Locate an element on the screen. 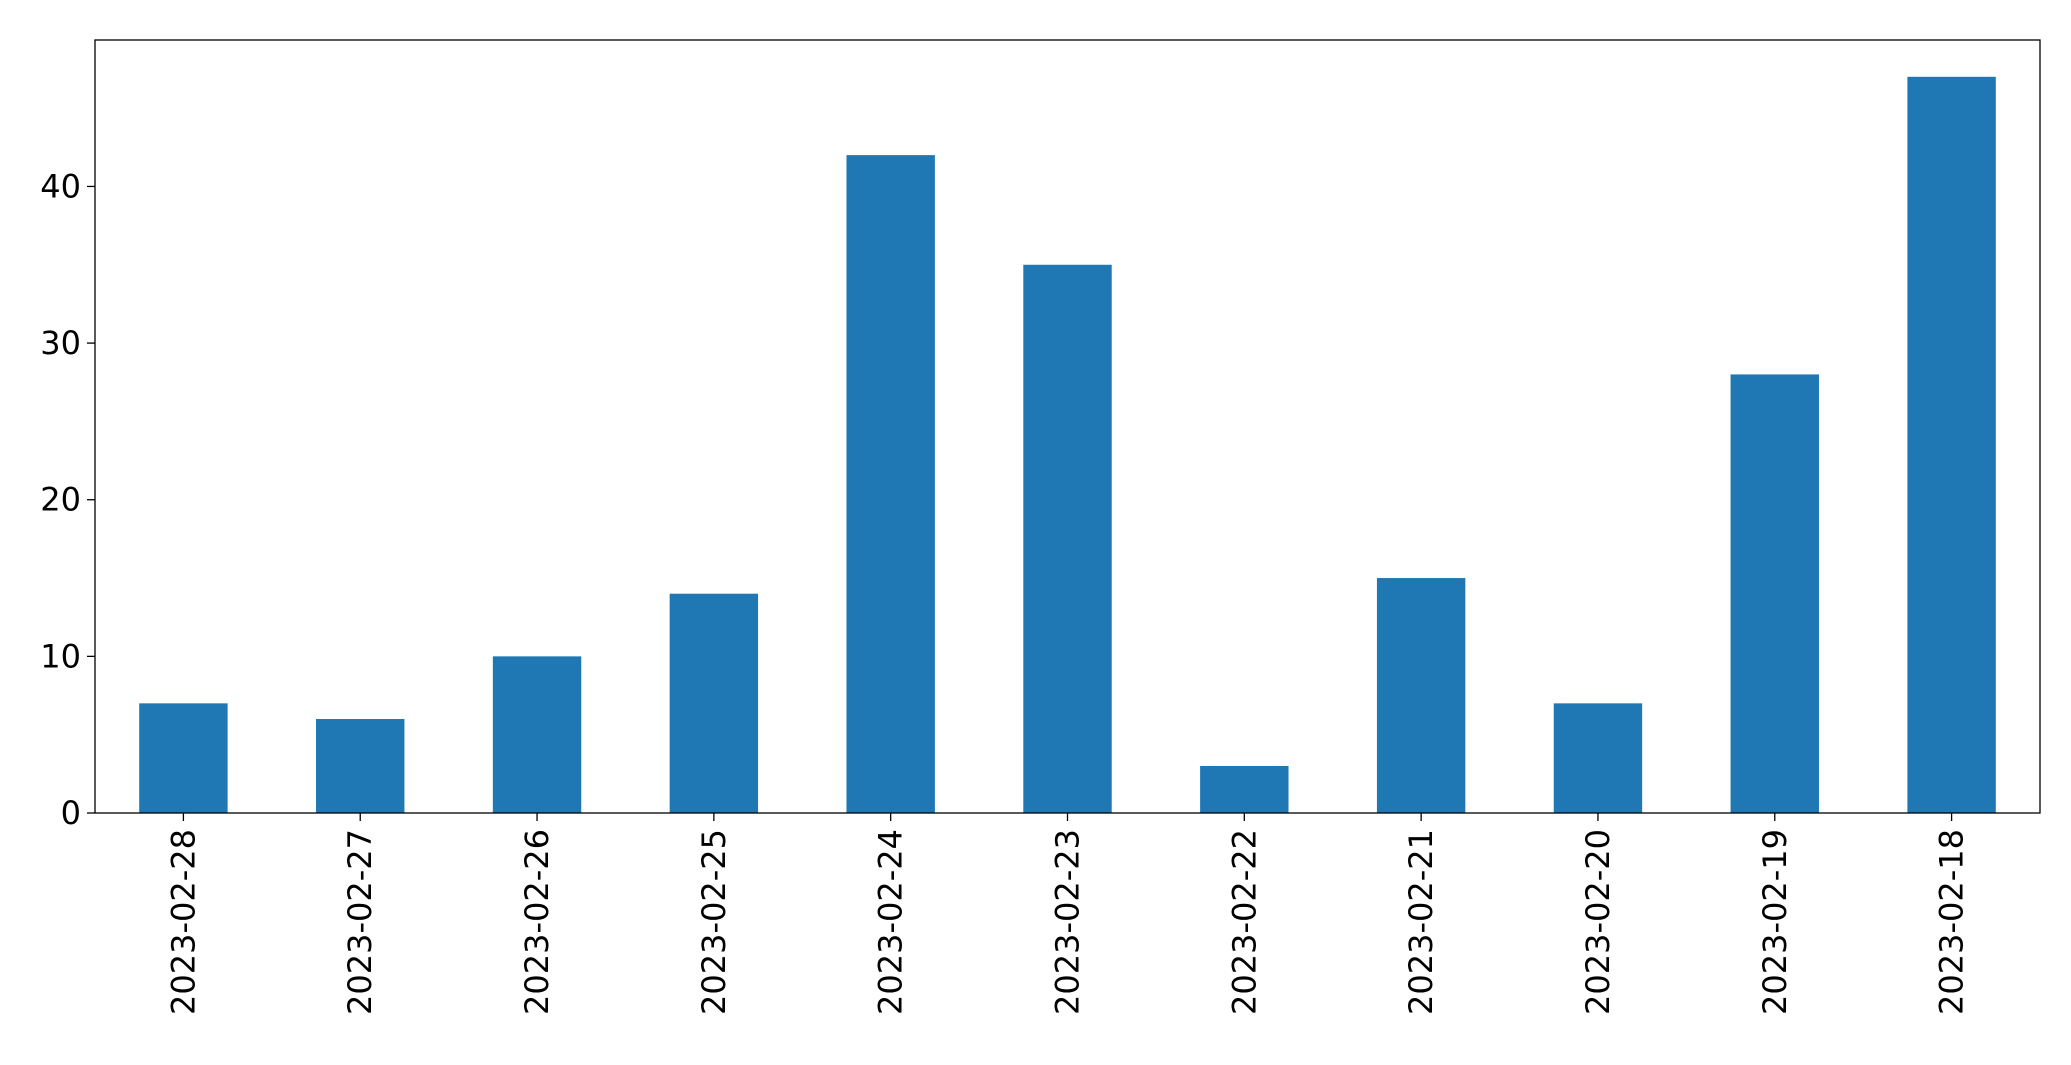 Image resolution: width=2071 pixels, height=1065 pixels. y-tick-label: 40 is located at coordinates (60, 186).